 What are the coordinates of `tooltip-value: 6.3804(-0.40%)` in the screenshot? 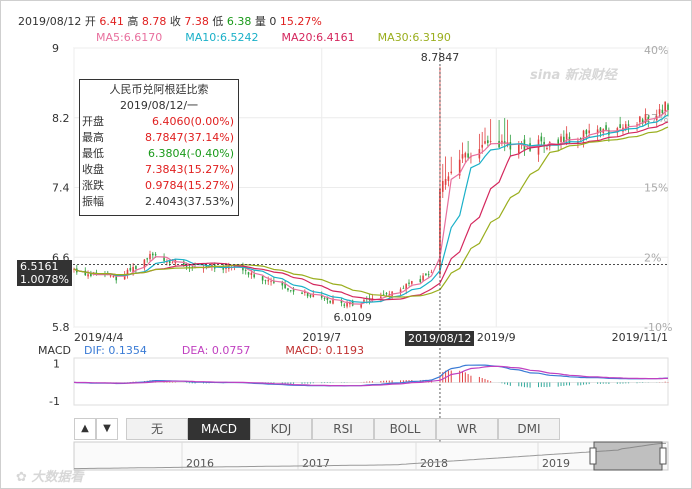 It's located at (191, 153).